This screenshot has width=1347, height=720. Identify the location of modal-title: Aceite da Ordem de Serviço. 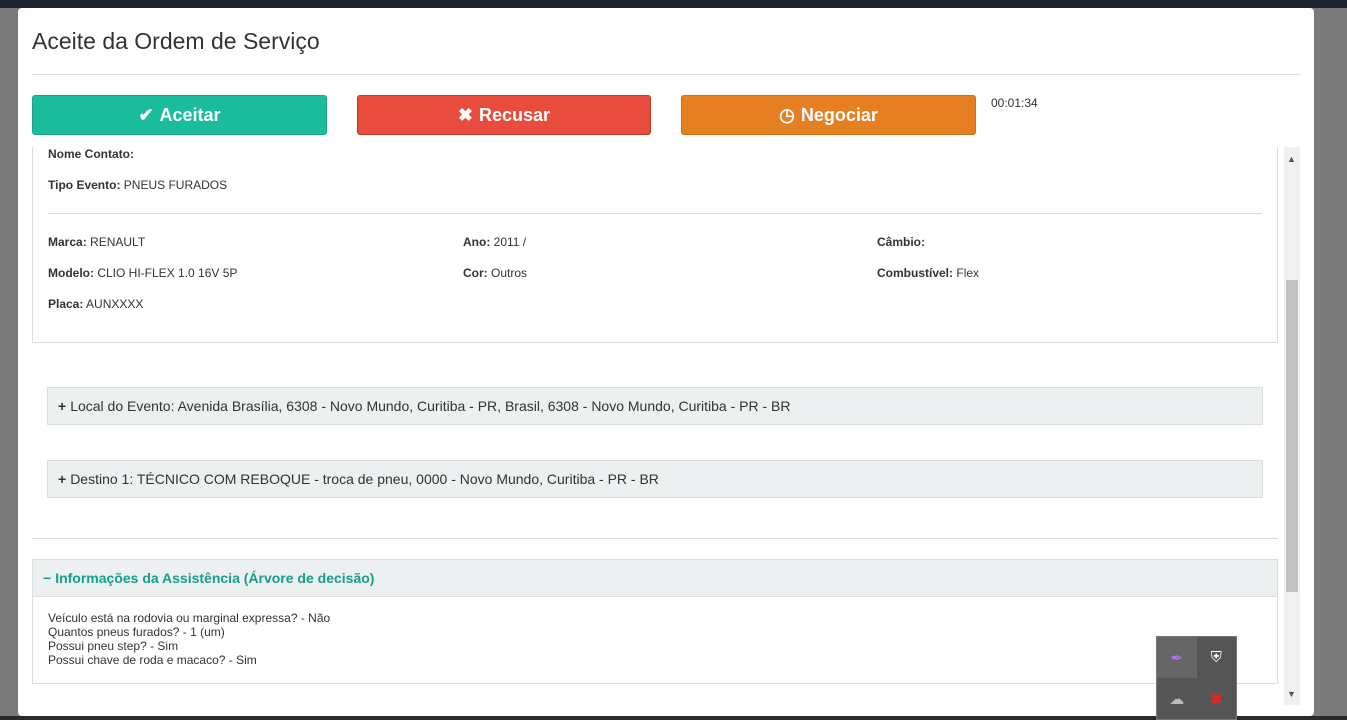
(176, 41).